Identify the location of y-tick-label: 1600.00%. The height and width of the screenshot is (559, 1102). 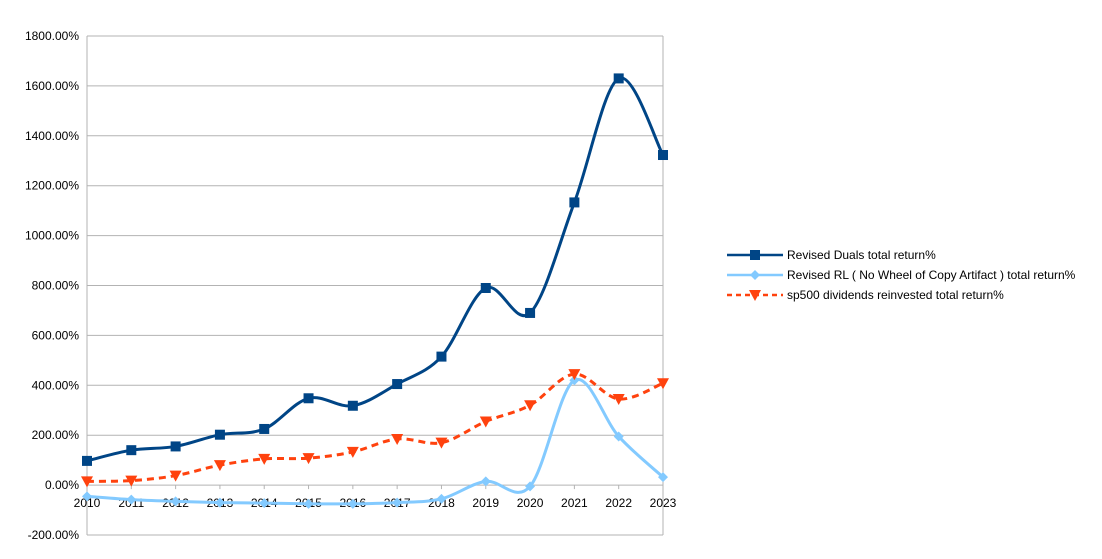
(52, 86).